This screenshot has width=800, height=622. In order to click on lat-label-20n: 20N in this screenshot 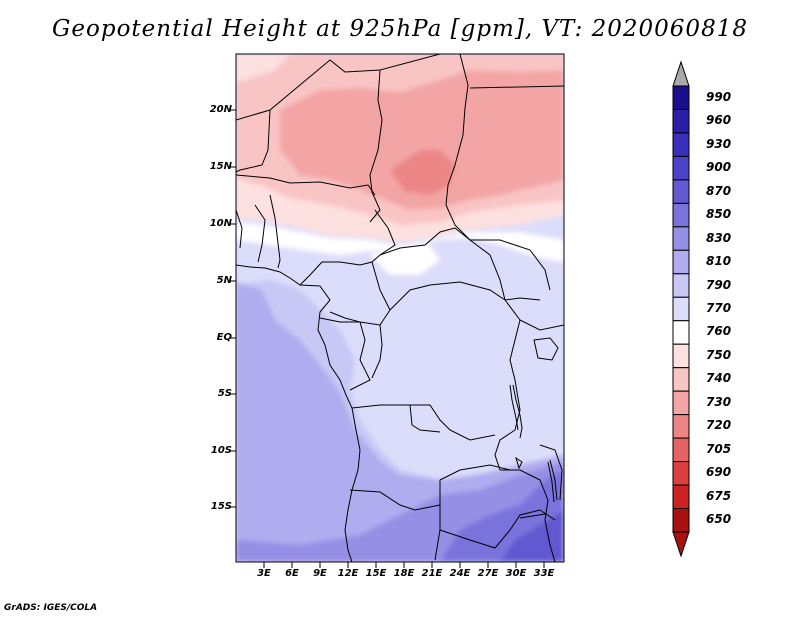, I will do `click(220, 109)`.